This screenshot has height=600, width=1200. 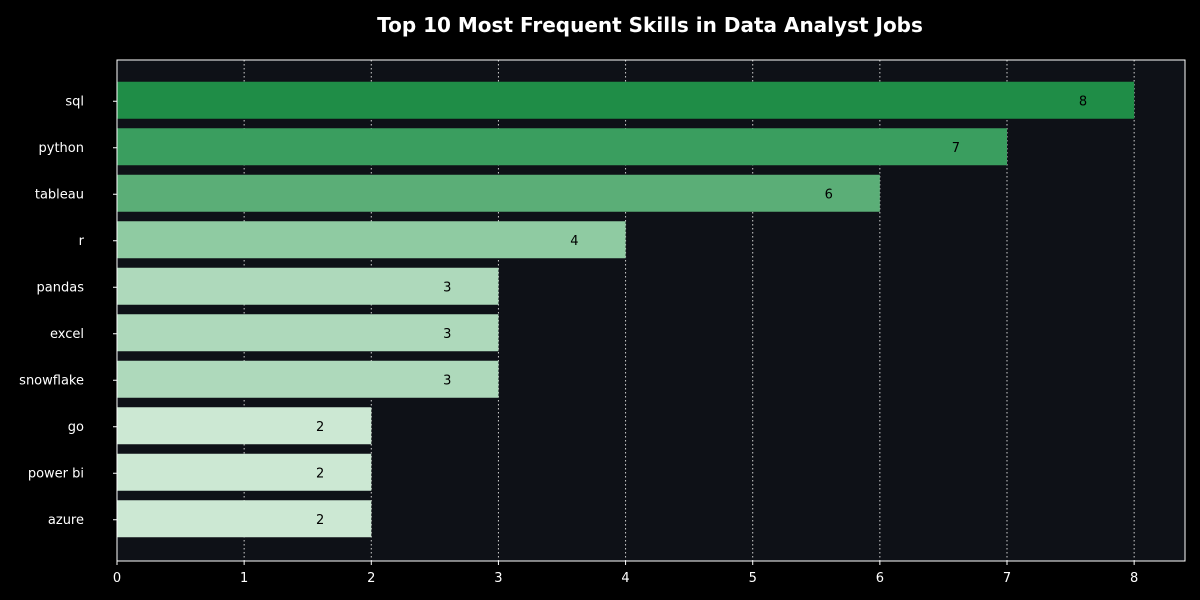 What do you see at coordinates (498, 193) in the screenshot?
I see `bar-tableau` at bounding box center [498, 193].